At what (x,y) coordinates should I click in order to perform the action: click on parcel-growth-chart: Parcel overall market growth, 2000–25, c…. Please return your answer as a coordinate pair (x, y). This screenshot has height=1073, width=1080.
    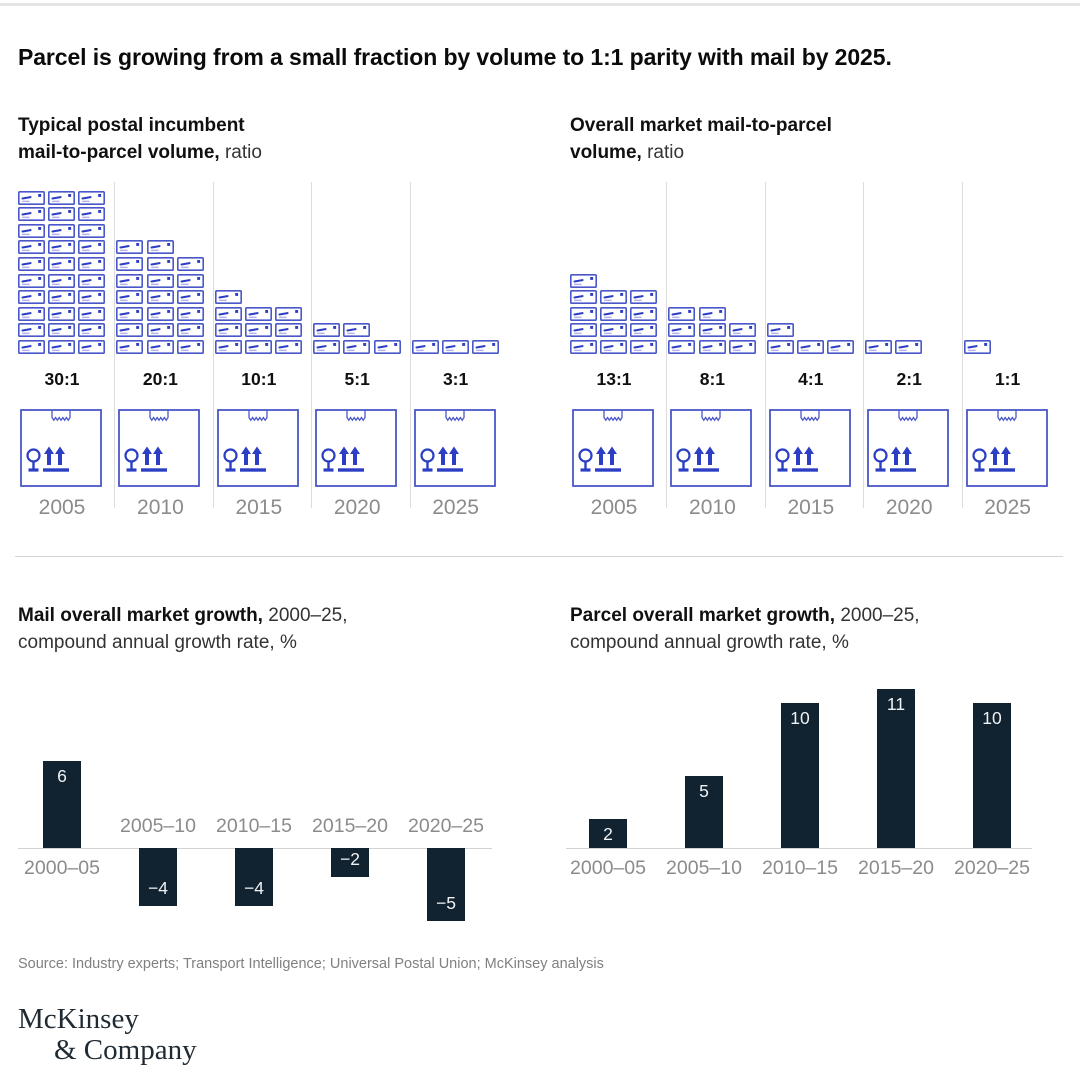
    Looking at the image, I should click on (816, 774).